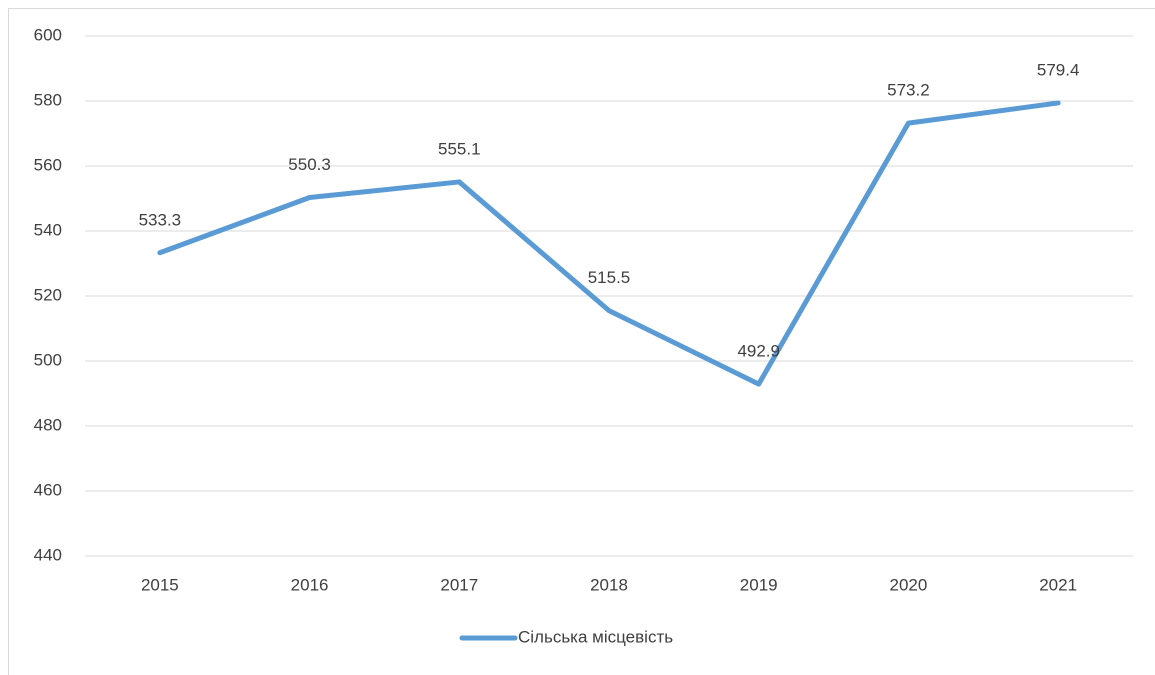  Describe the element at coordinates (609, 277) in the screenshot. I see `data-label: 515.5` at that location.